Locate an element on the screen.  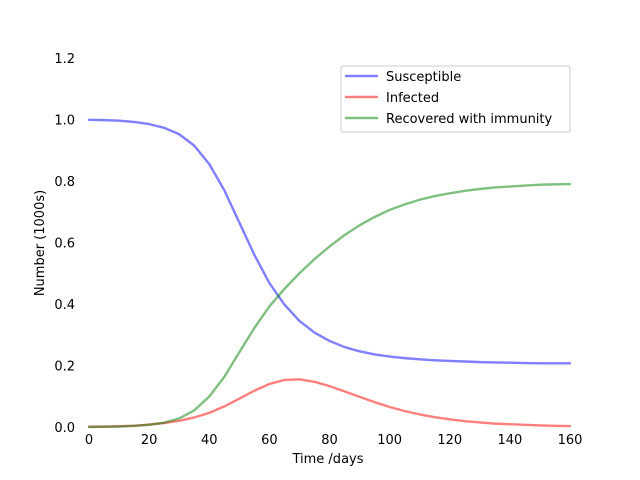
y-axis-label: Number (1000s) is located at coordinates (40, 243).